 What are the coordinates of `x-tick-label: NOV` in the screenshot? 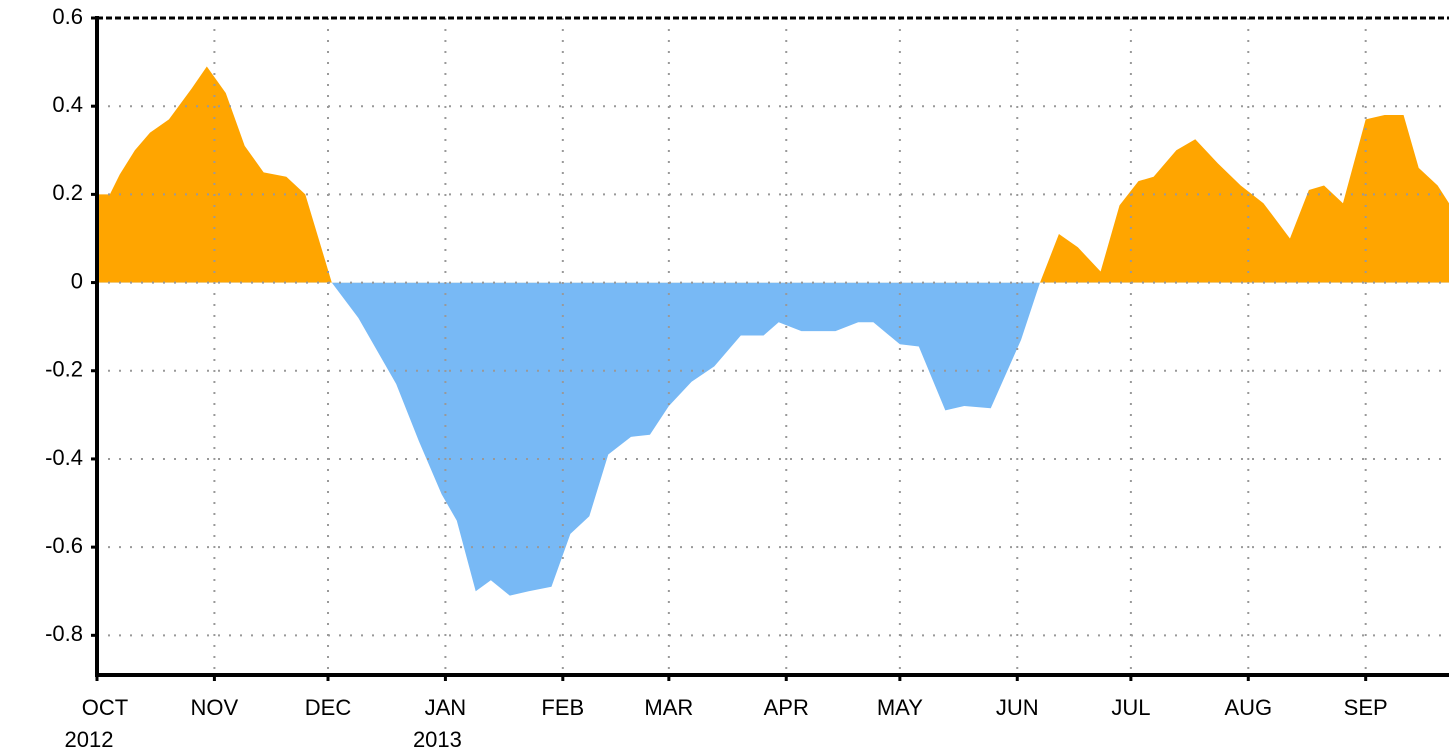 It's located at (215, 707).